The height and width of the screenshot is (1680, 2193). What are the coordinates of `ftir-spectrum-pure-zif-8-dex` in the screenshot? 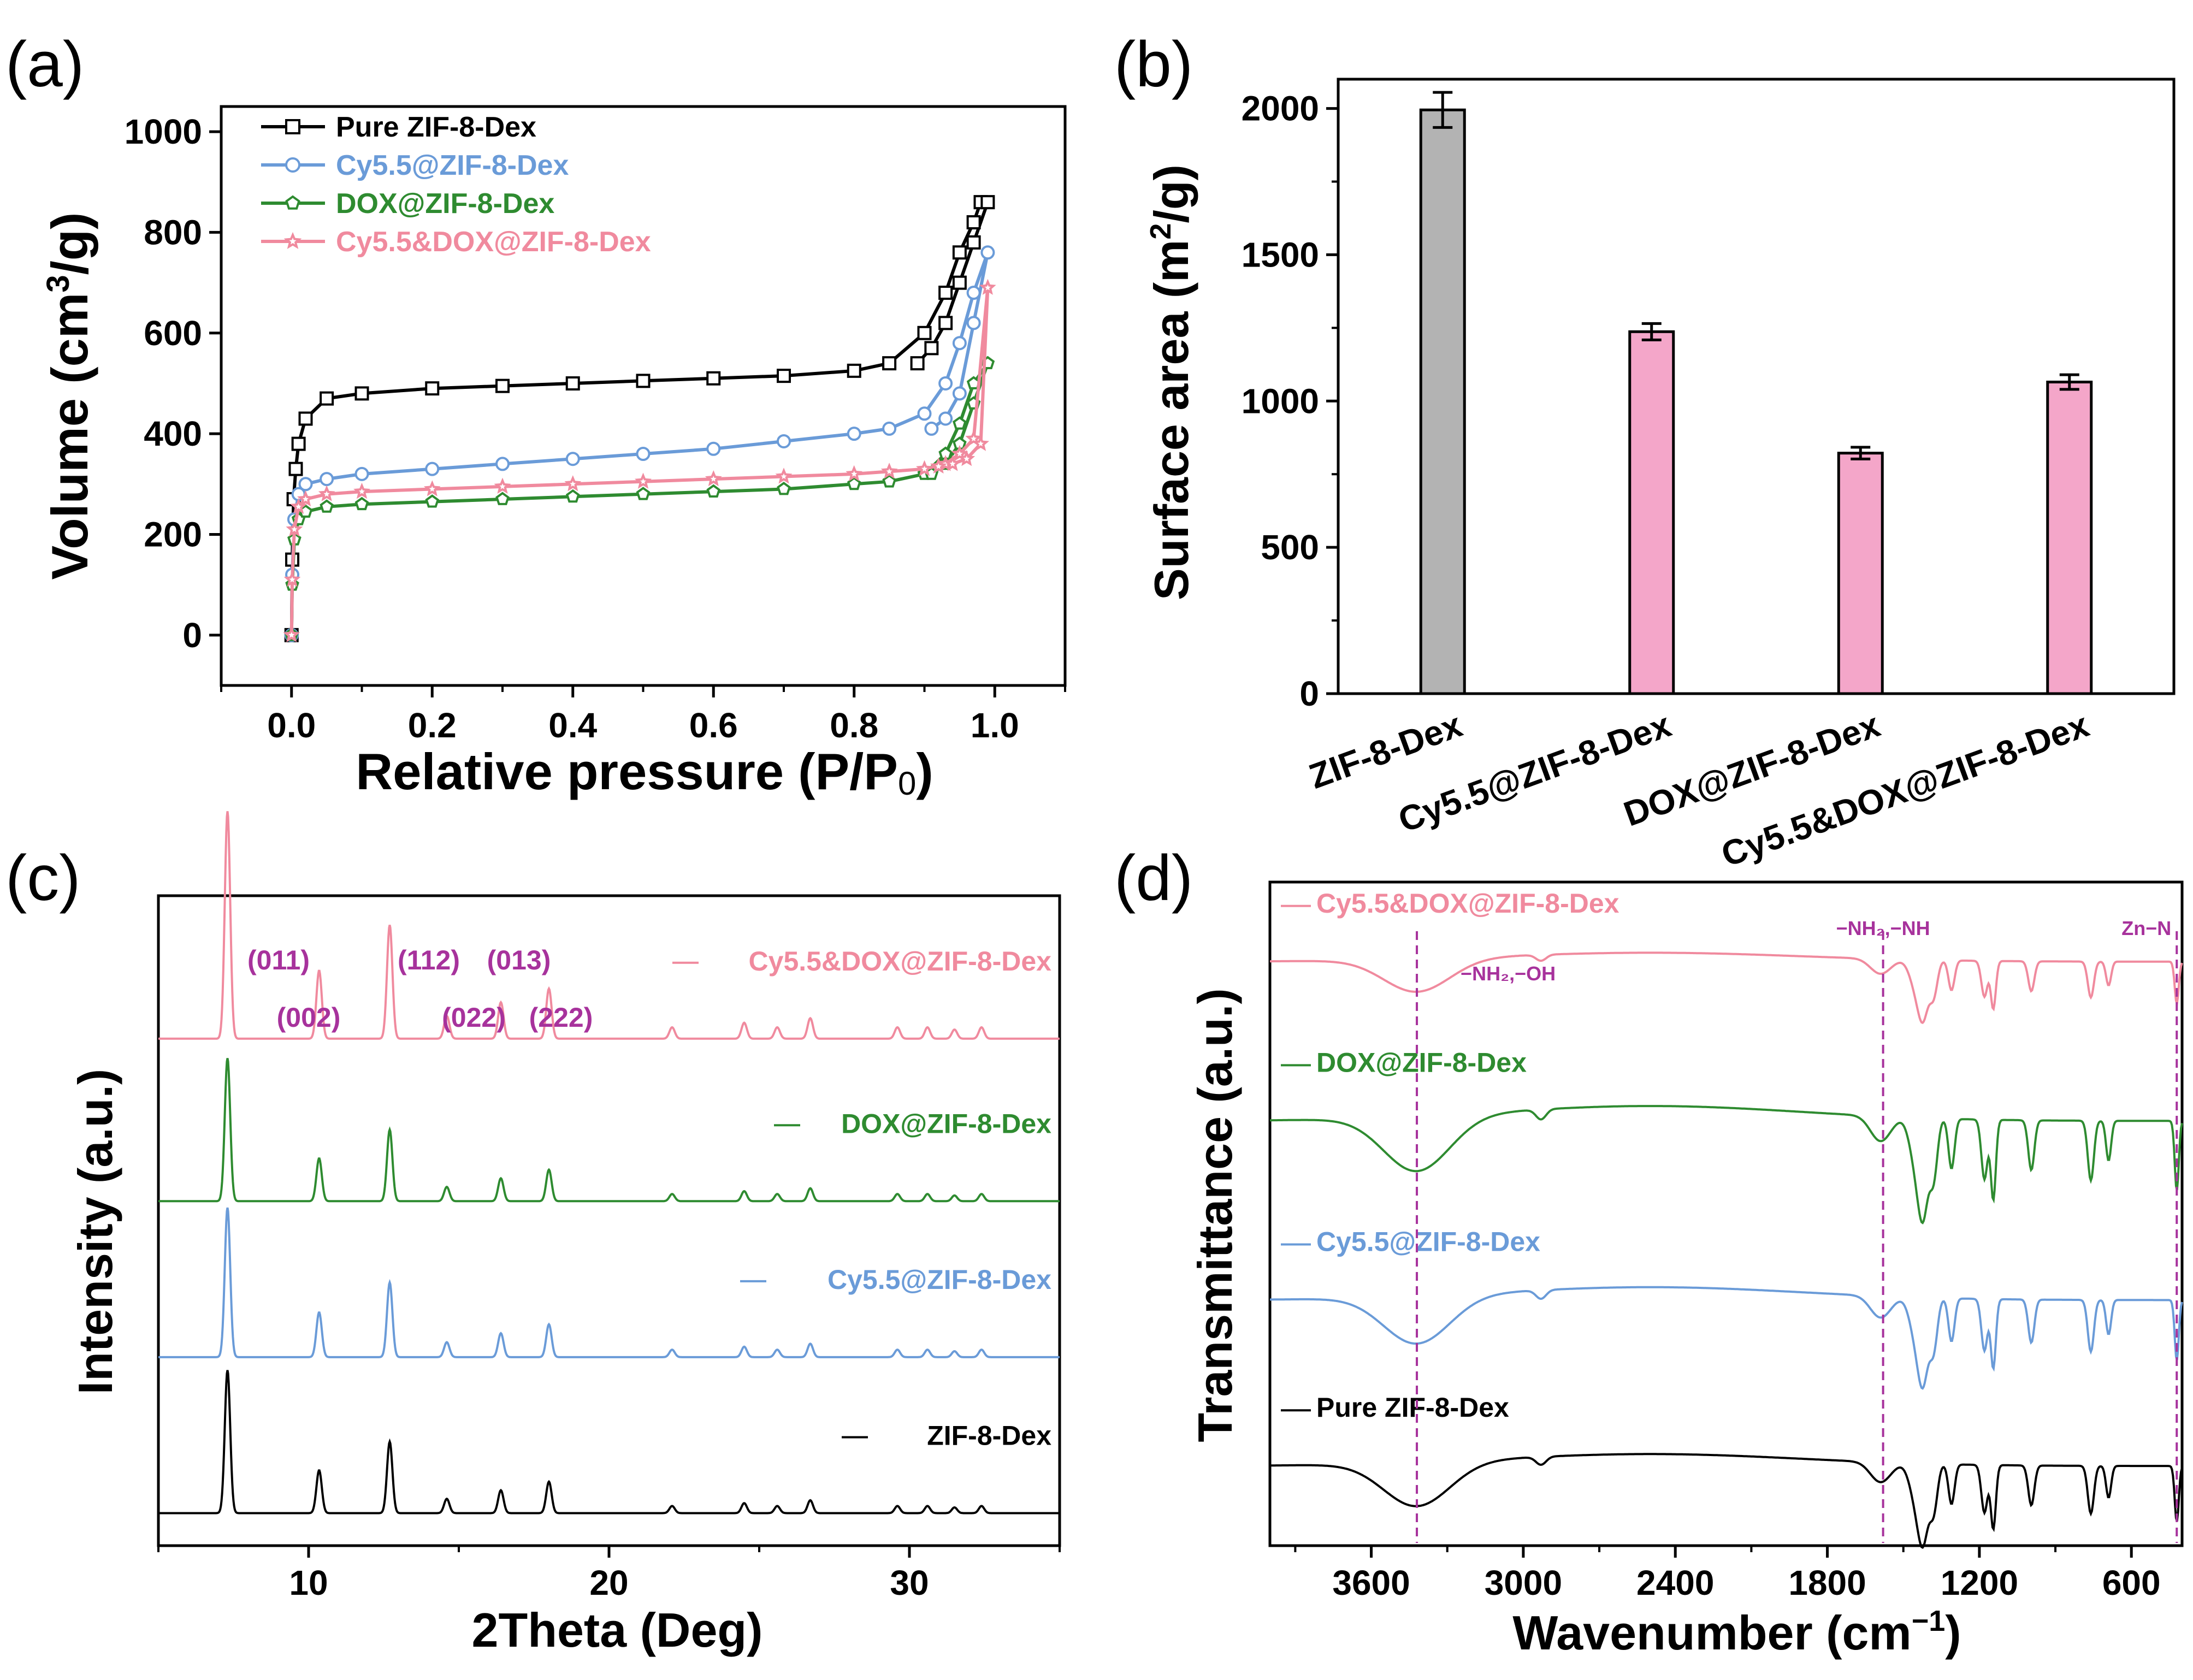 It's located at (1726, 1501).